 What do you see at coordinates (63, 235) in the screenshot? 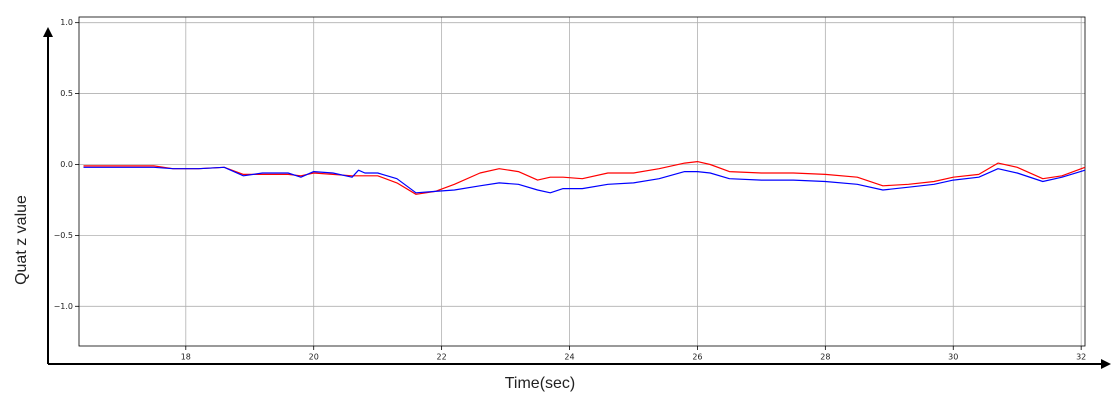
I see `y-tick-label: −0.5` at bounding box center [63, 235].